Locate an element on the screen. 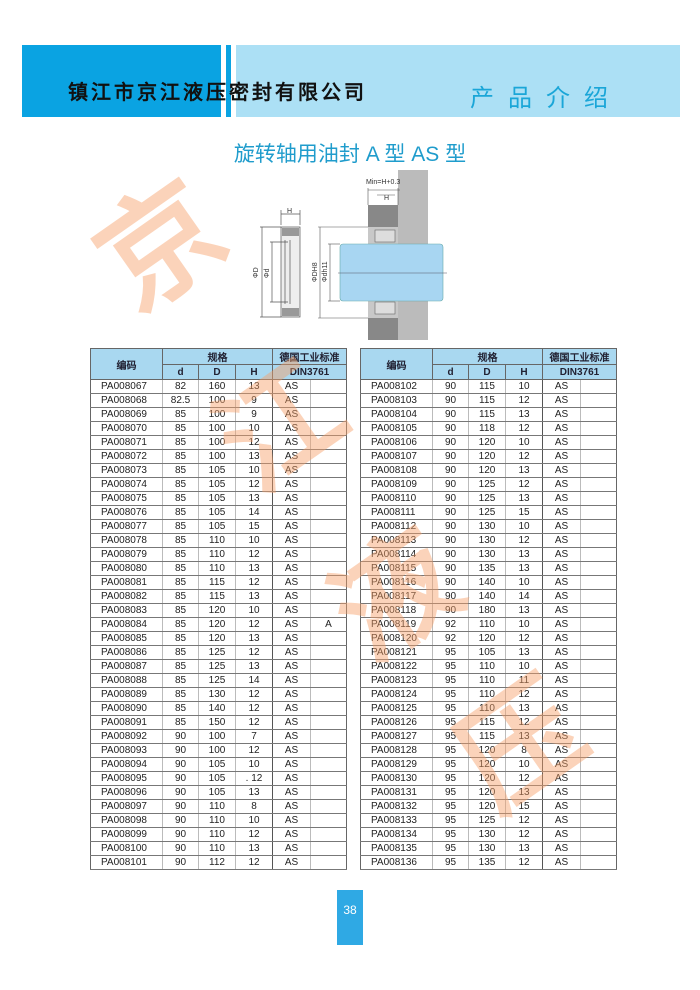  table-row: PA008121 95 105 13 AS is located at coordinates (488, 652).